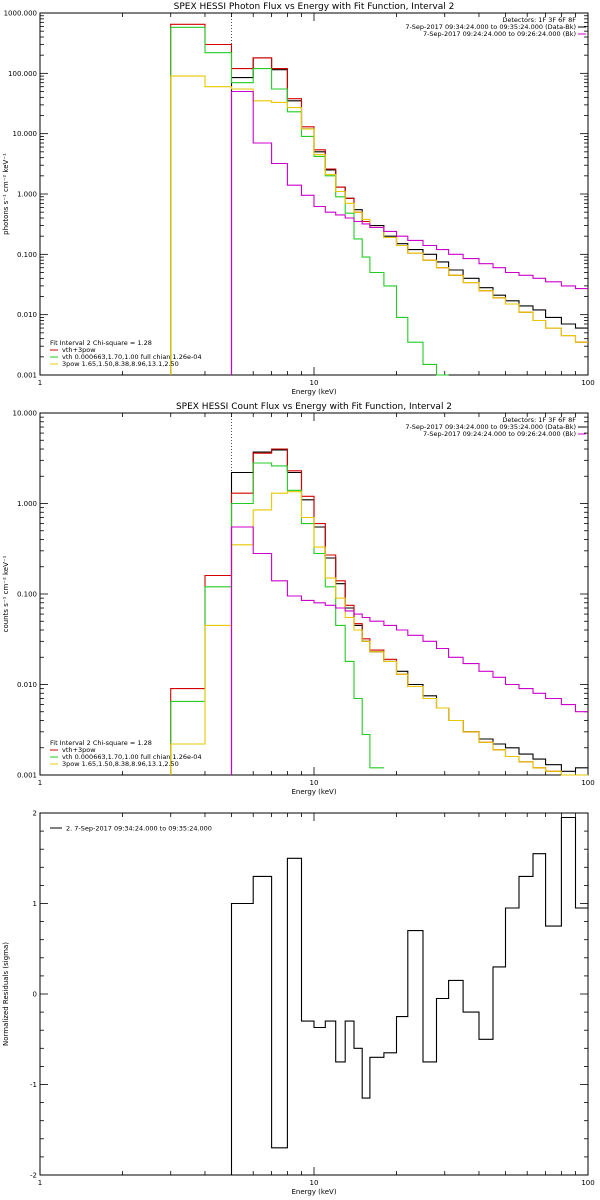 The image size is (600, 1200). What do you see at coordinates (6, 994) in the screenshot?
I see `y-axis-label: Normalized Residuals (sigma)` at bounding box center [6, 994].